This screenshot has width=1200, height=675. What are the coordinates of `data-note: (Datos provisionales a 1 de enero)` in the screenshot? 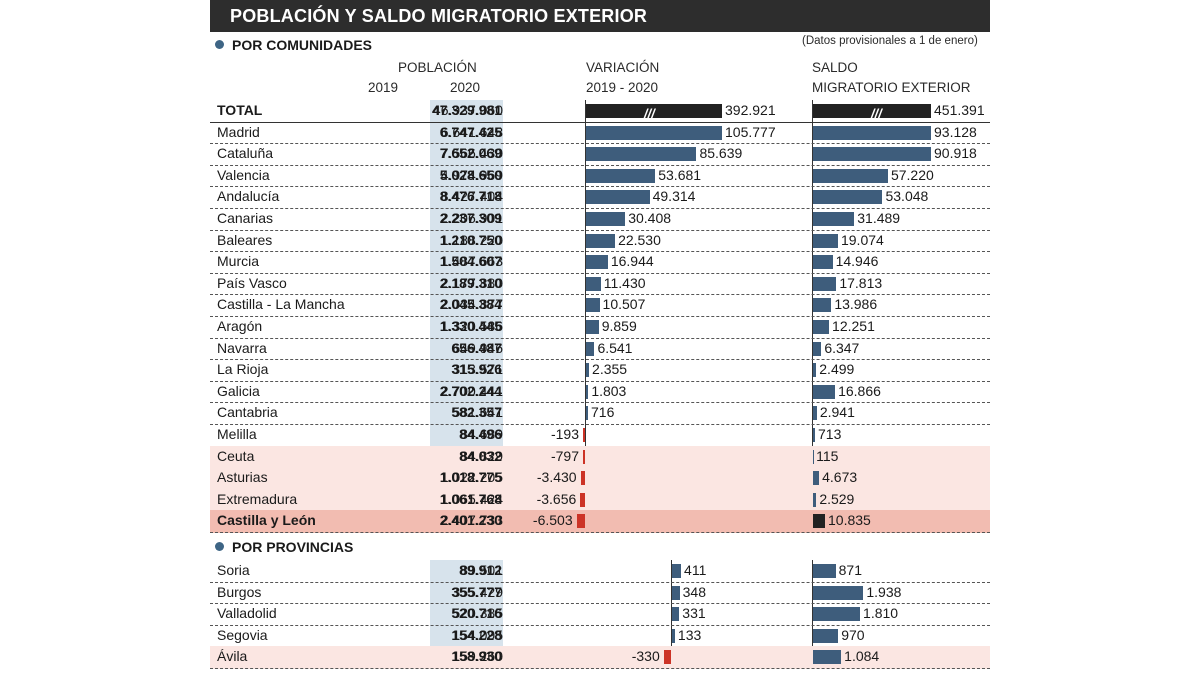 It's located at (890, 41).